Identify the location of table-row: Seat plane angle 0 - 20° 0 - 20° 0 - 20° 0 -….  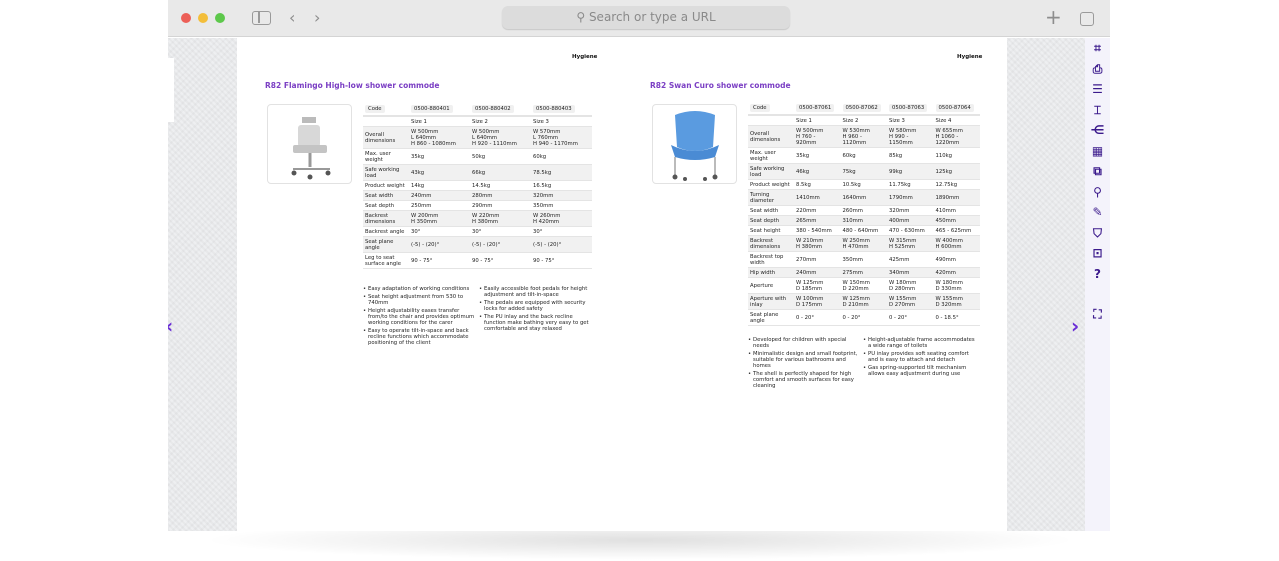
(864, 317).